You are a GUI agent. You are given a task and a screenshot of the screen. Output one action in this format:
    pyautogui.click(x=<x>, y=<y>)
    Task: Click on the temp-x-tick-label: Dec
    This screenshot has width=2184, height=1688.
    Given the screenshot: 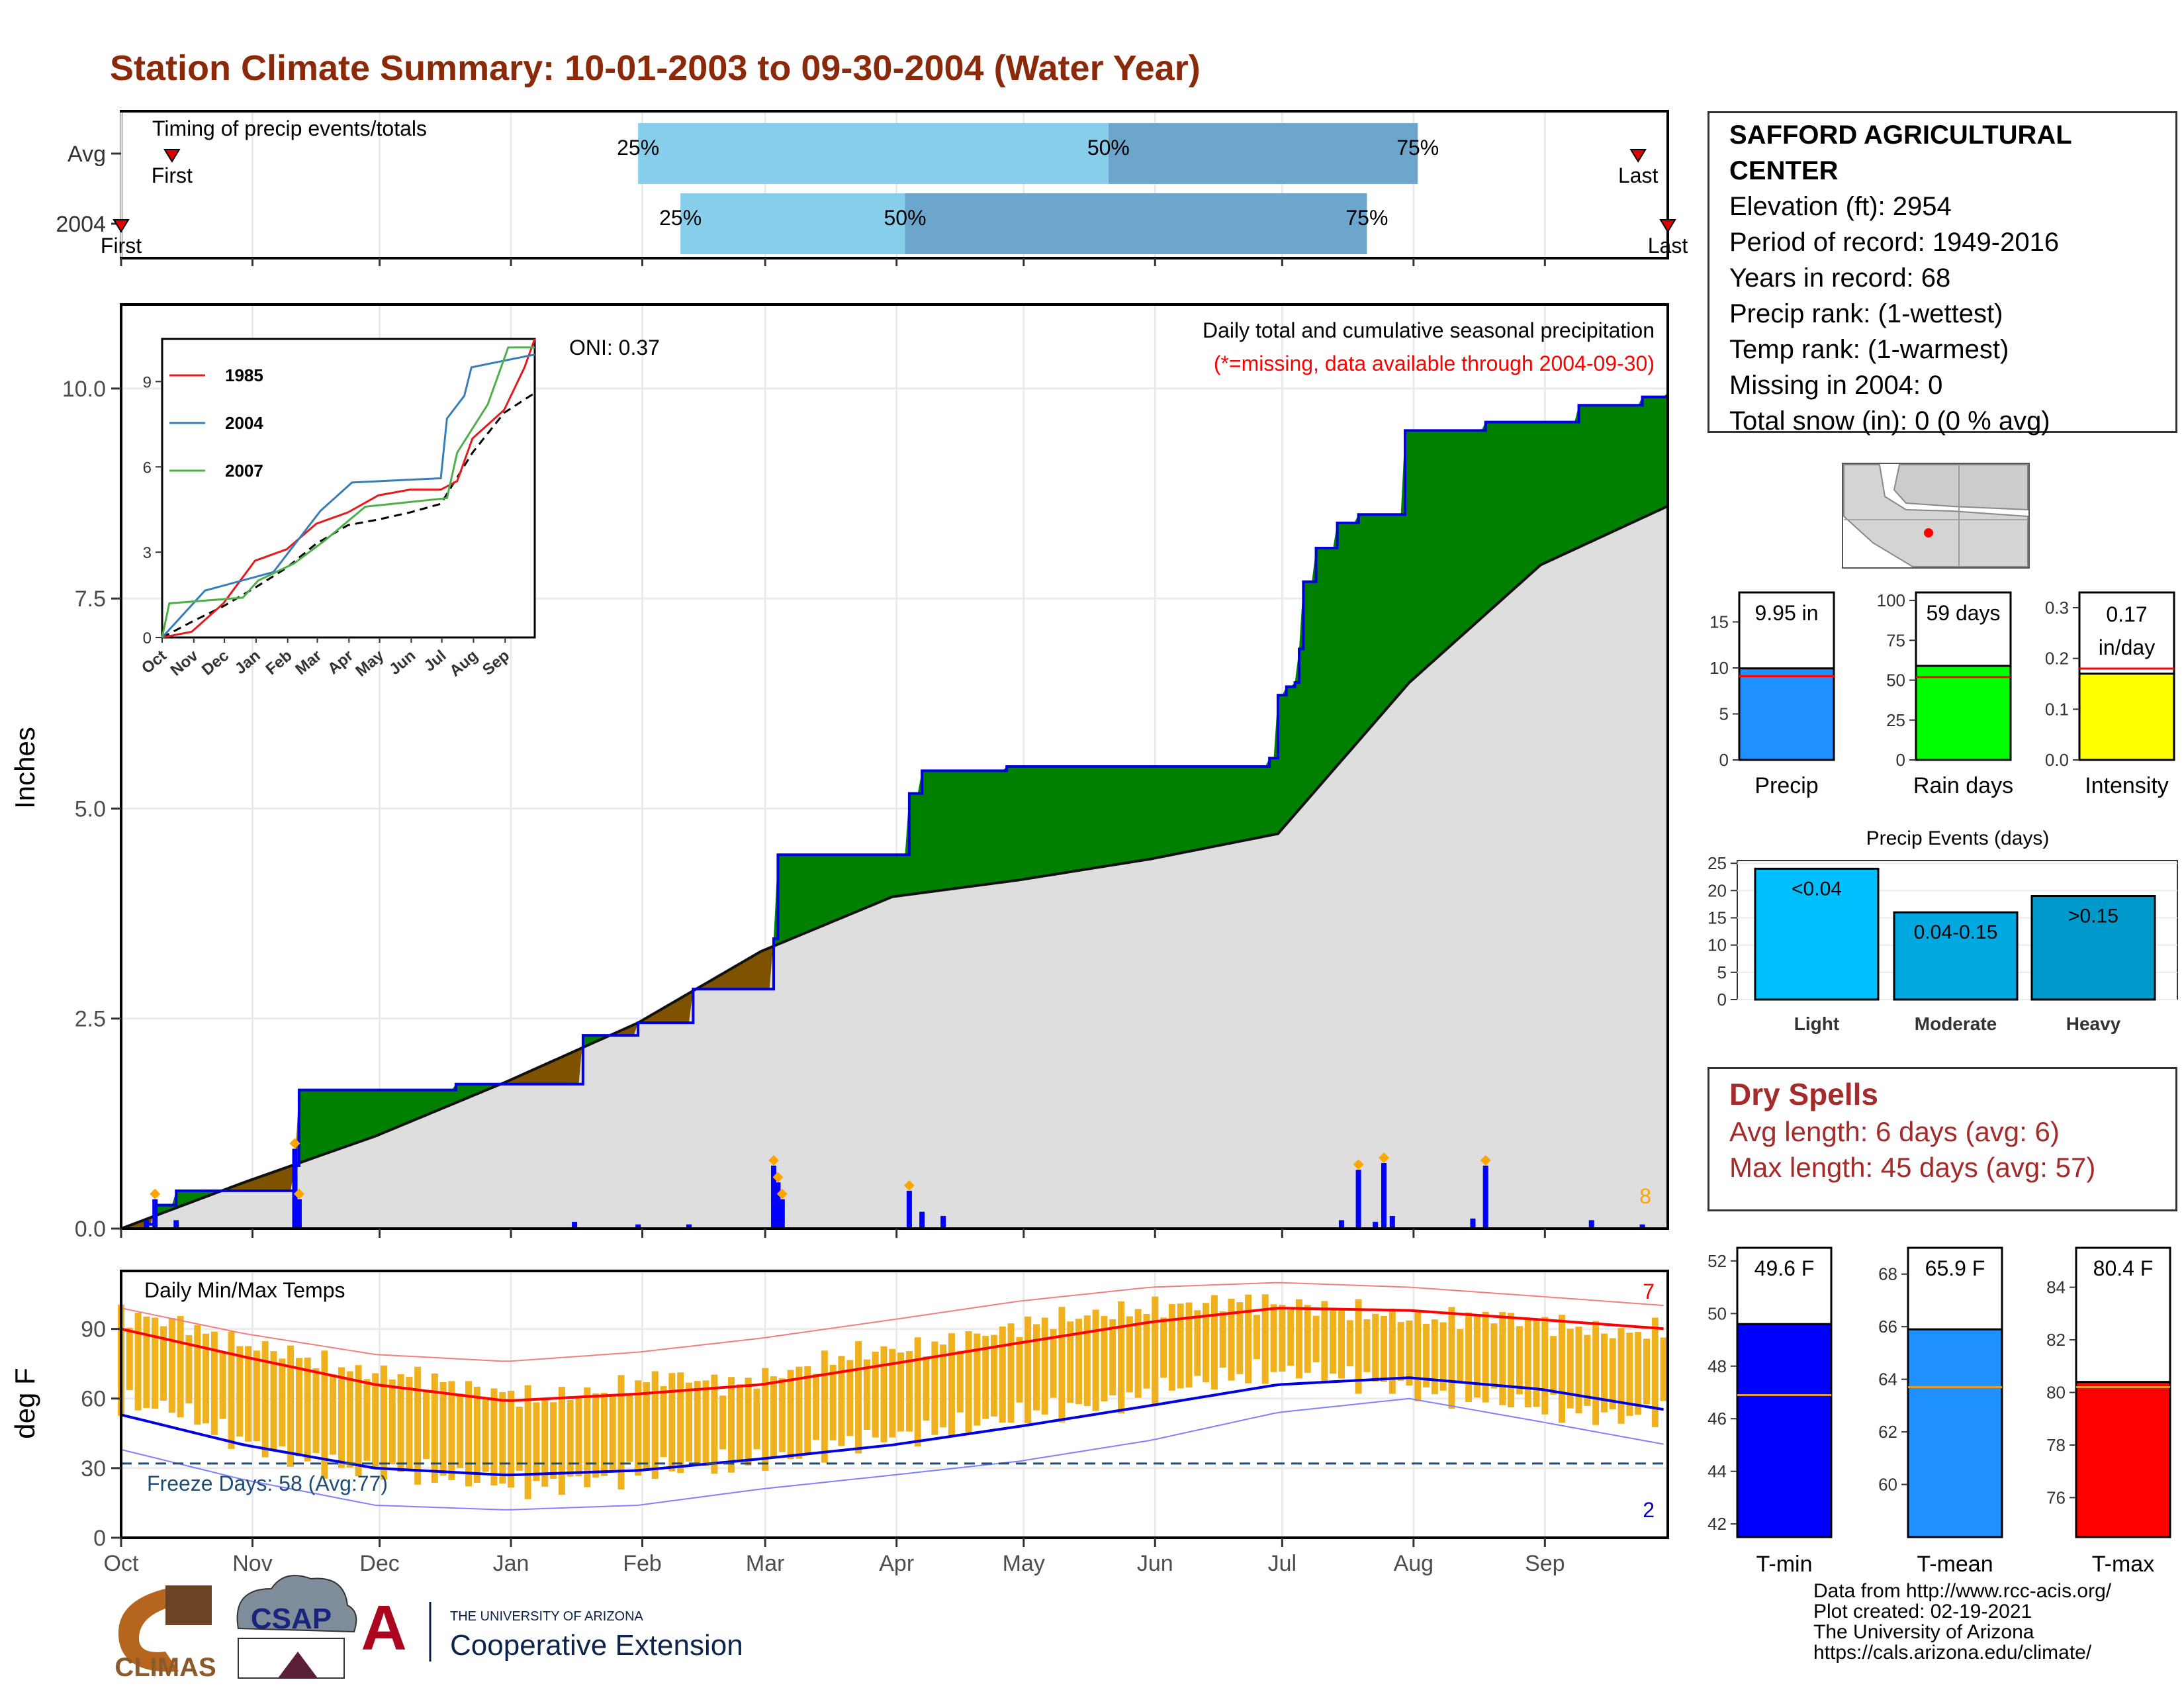 What is the action you would take?
    pyautogui.click(x=379, y=1563)
    